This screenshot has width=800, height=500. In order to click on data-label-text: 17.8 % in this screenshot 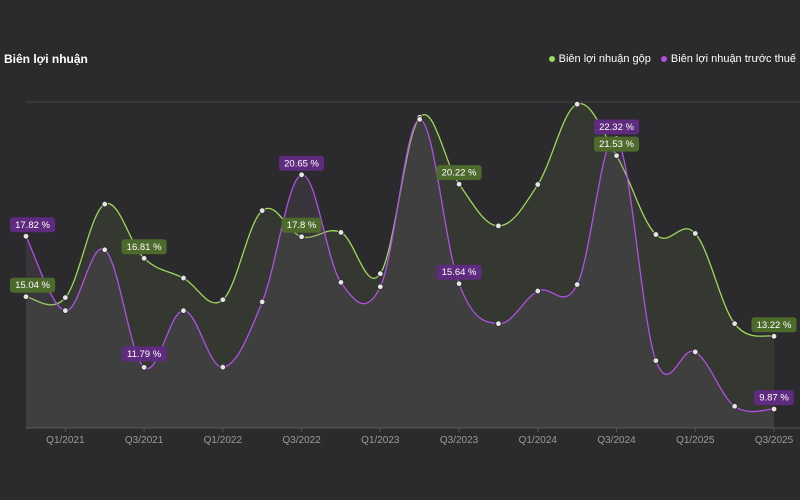, I will do `click(302, 225)`.